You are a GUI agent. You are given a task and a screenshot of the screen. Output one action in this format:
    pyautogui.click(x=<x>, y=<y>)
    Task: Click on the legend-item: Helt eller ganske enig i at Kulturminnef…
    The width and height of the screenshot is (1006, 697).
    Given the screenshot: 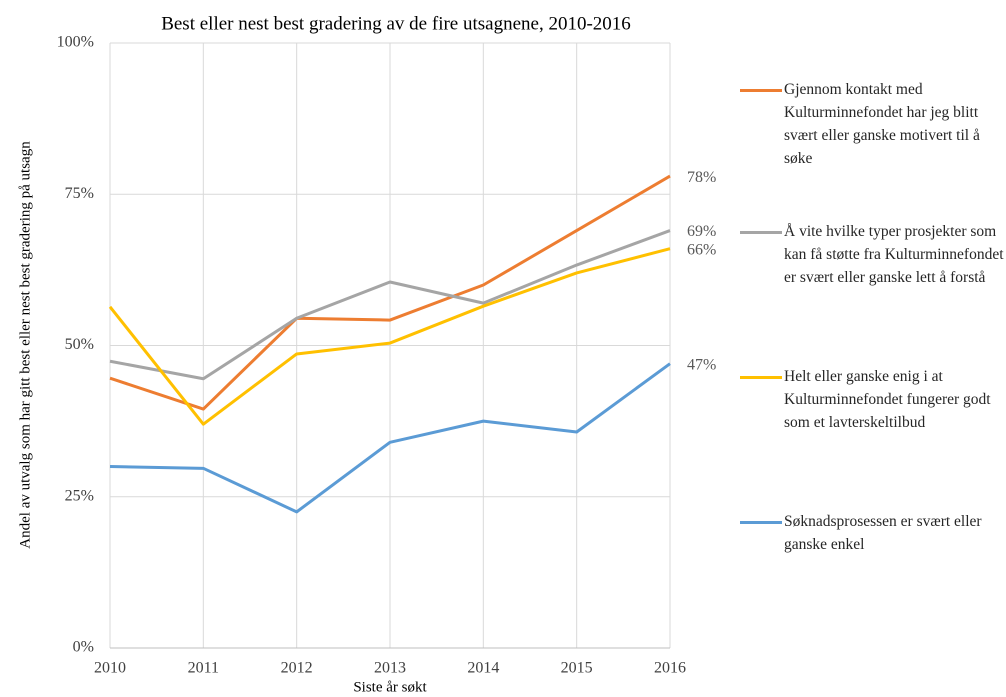 What is the action you would take?
    pyautogui.click(x=873, y=399)
    